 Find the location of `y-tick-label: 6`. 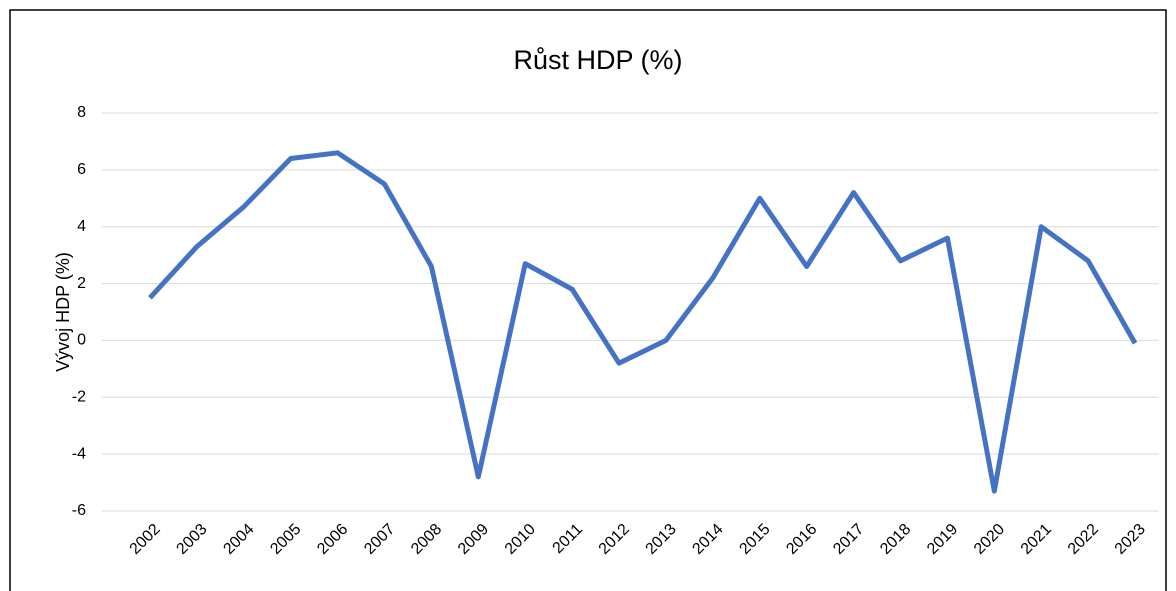

y-tick-label: 6 is located at coordinates (81, 169).